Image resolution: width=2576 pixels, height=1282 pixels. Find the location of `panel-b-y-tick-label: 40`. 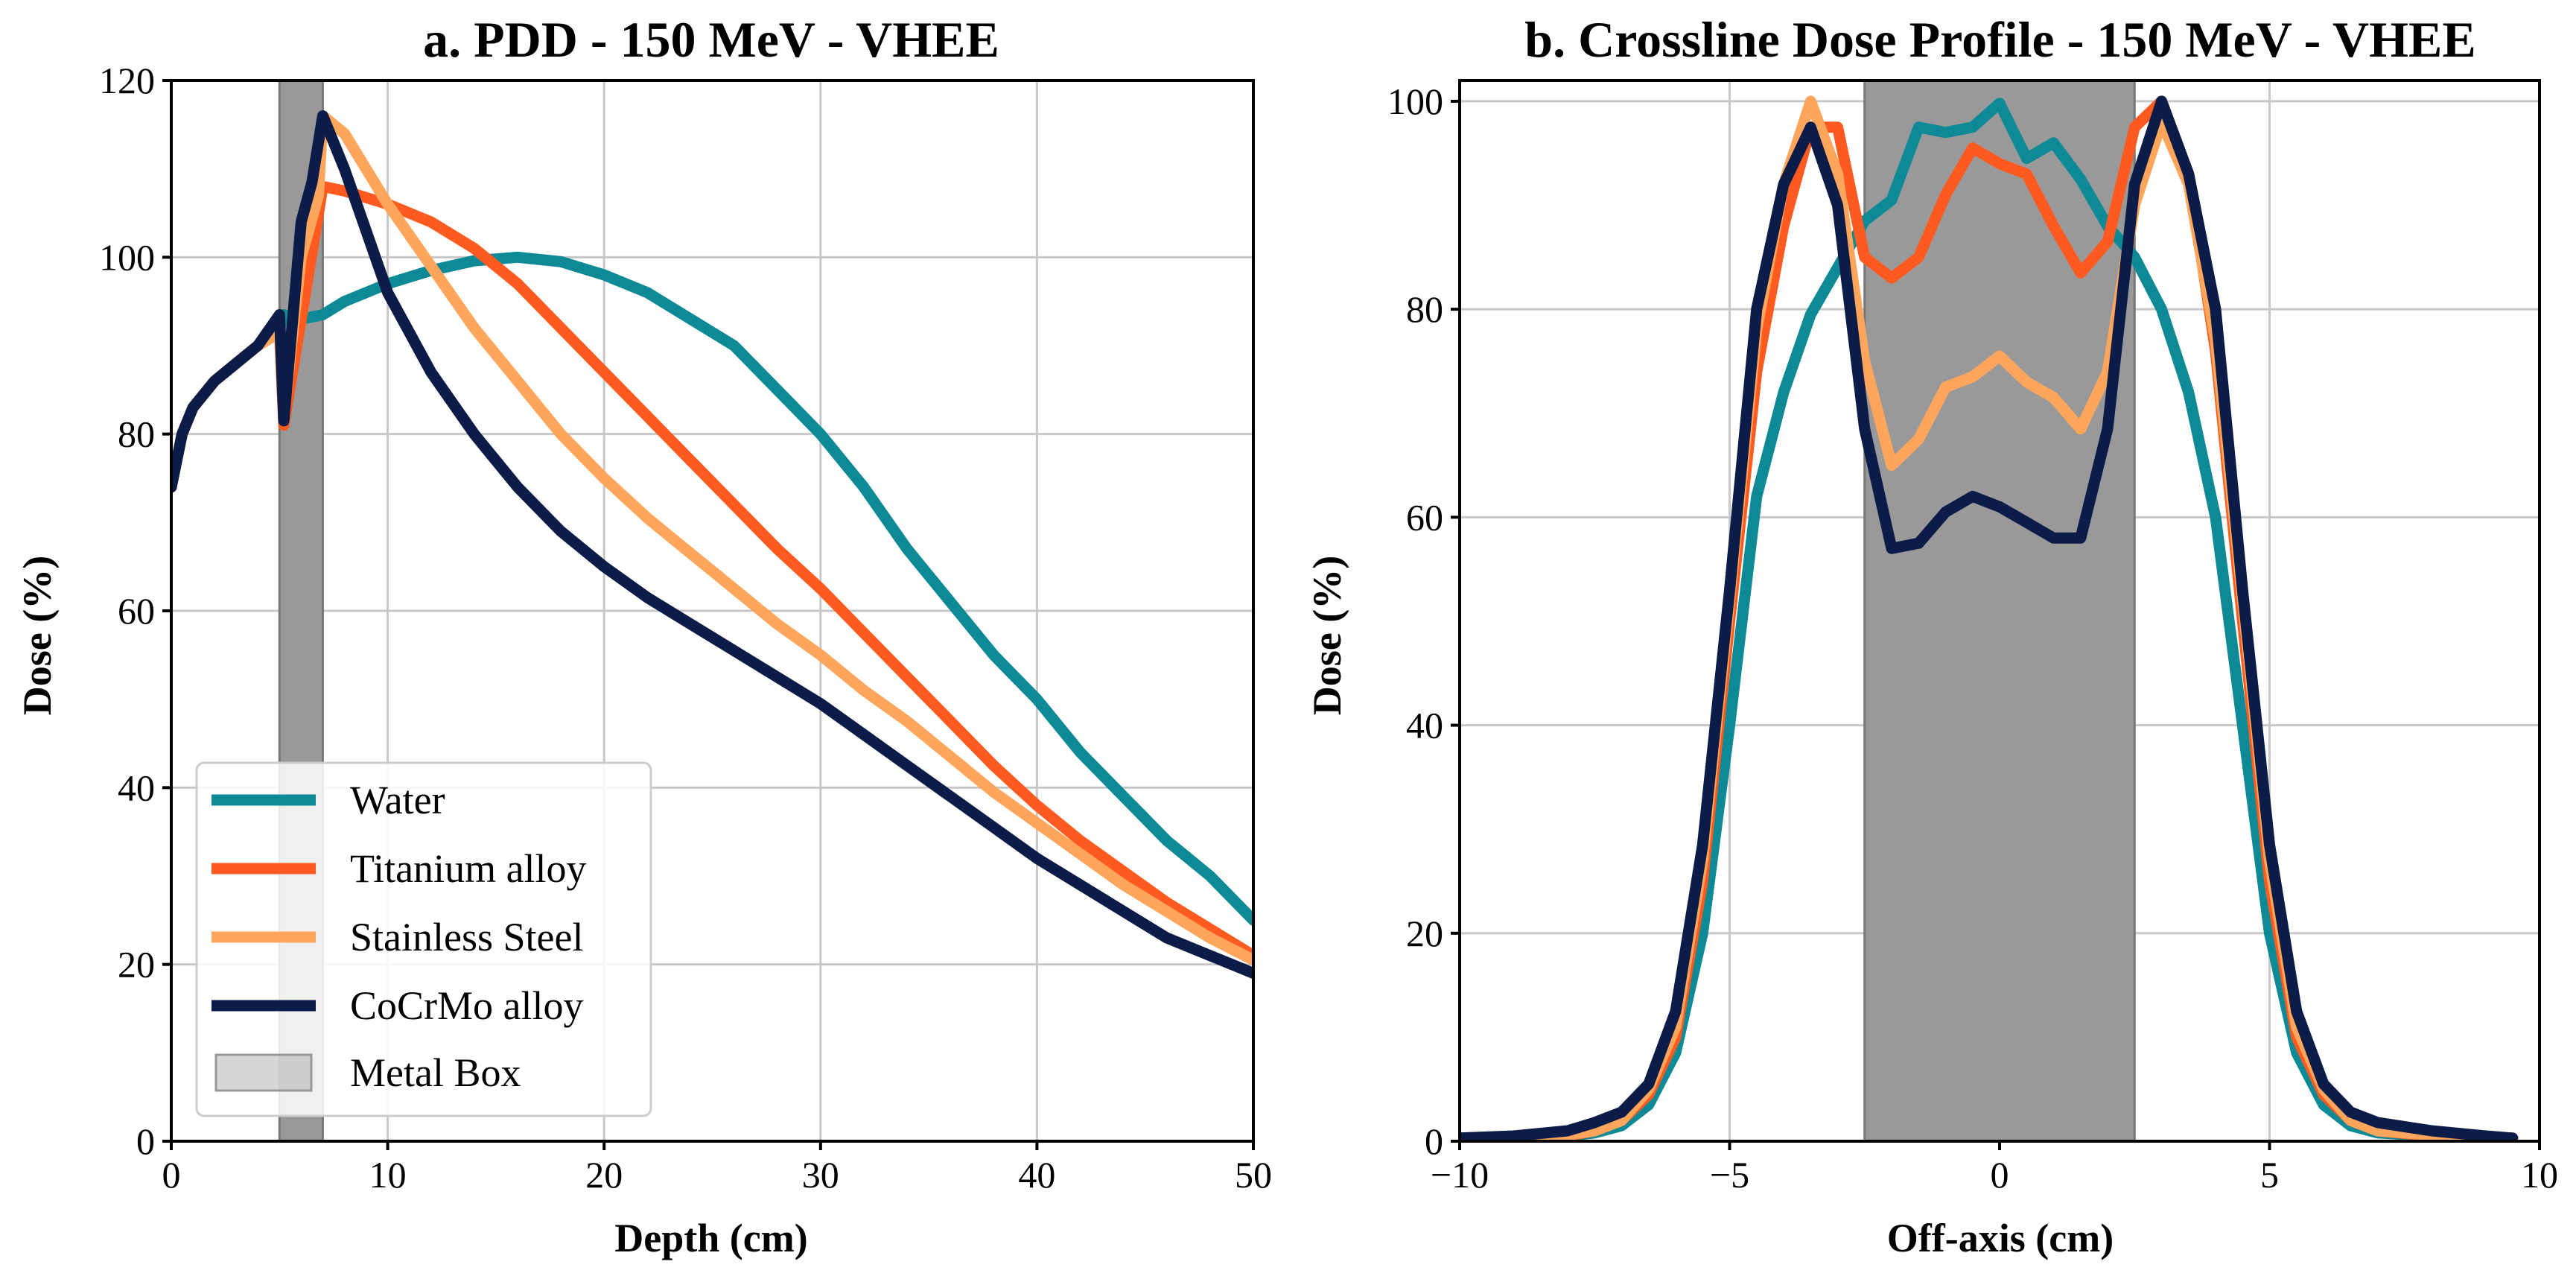

panel-b-y-tick-label: 40 is located at coordinates (1424, 725).